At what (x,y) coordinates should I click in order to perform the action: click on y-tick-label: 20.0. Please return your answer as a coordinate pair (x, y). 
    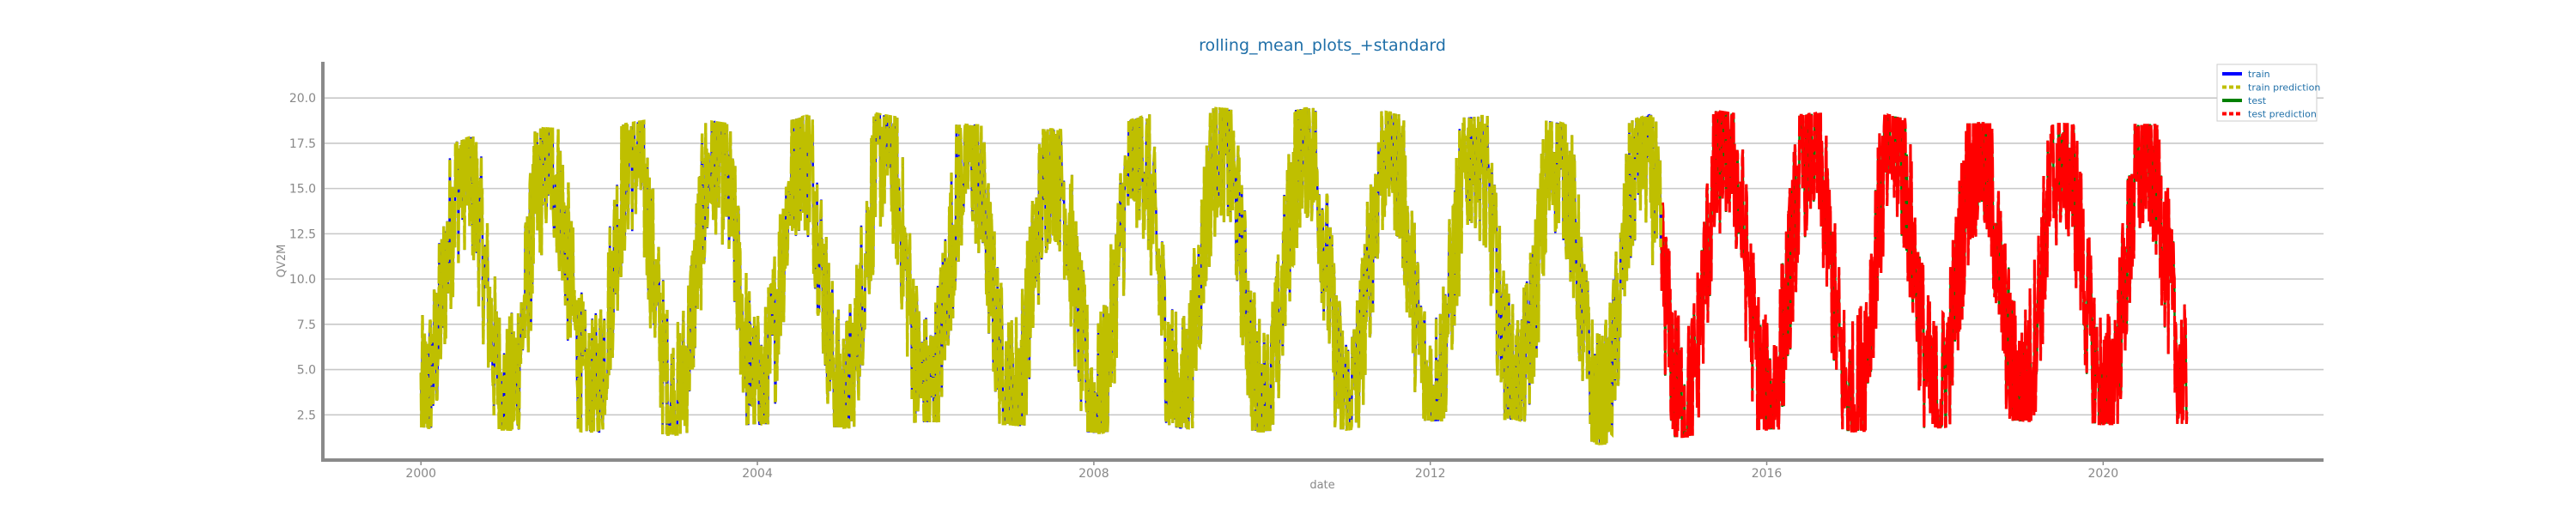
    Looking at the image, I should click on (302, 99).